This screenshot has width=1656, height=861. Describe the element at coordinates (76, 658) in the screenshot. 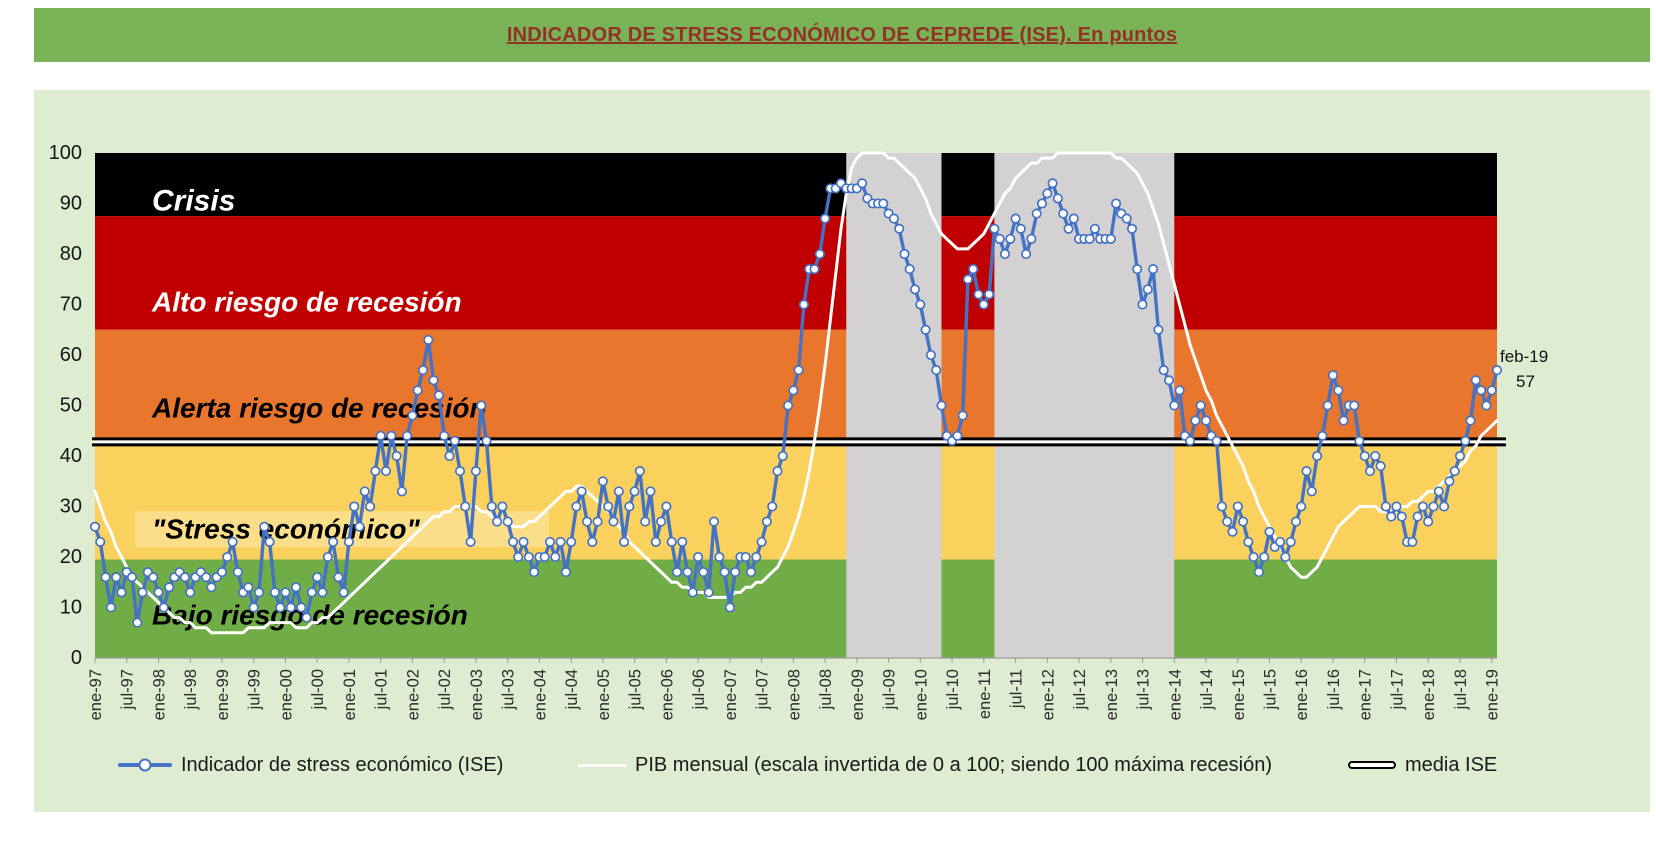

I see `y-tick-label: 0` at that location.